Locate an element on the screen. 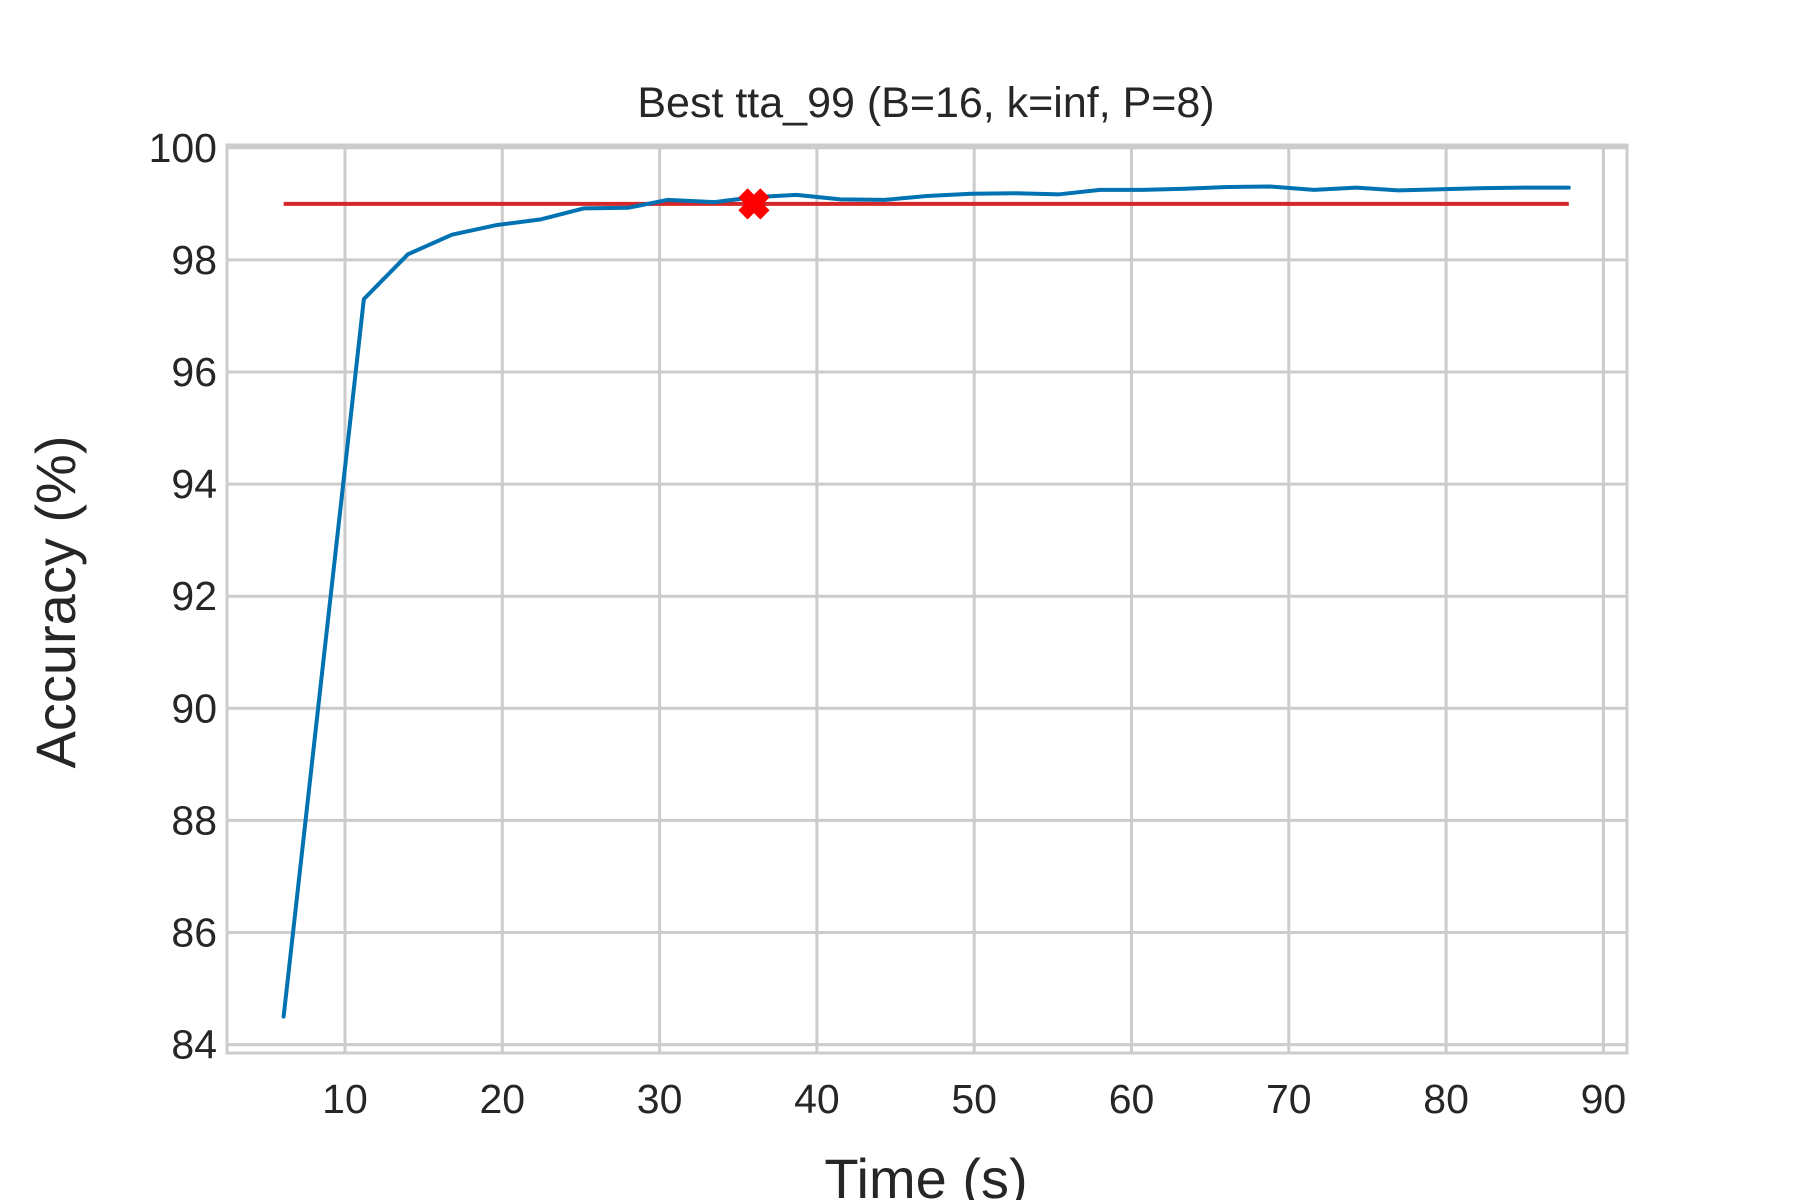 This screenshot has height=1200, width=1800. chart-title: Best tta_99 (B=16, k=inf, P=8) is located at coordinates (925, 103).